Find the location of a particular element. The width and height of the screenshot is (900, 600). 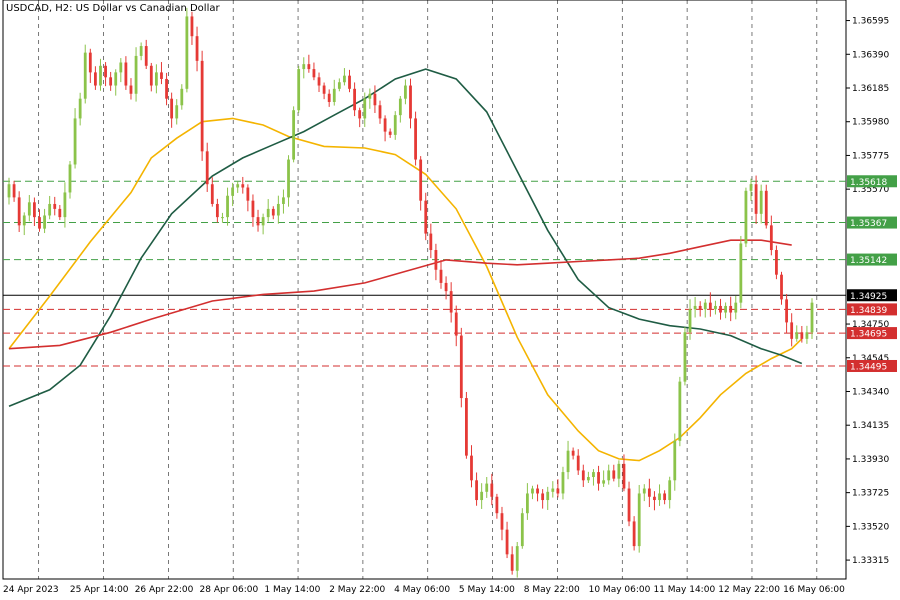

y-tick-label: 1.33930 is located at coordinates (870, 460).